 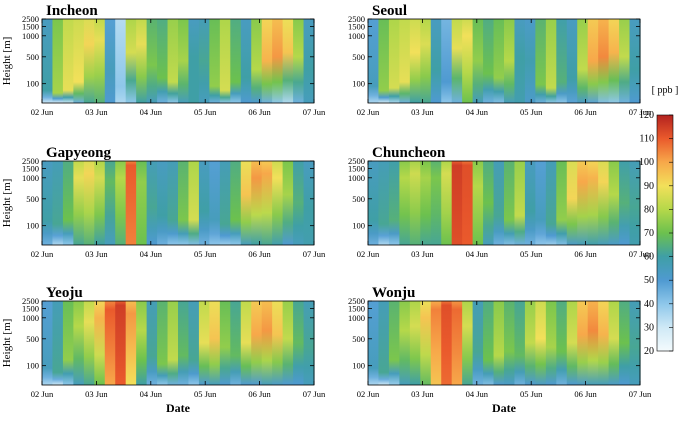 What do you see at coordinates (649, 257) in the screenshot?
I see `colorbar-tick-label: 60` at bounding box center [649, 257].